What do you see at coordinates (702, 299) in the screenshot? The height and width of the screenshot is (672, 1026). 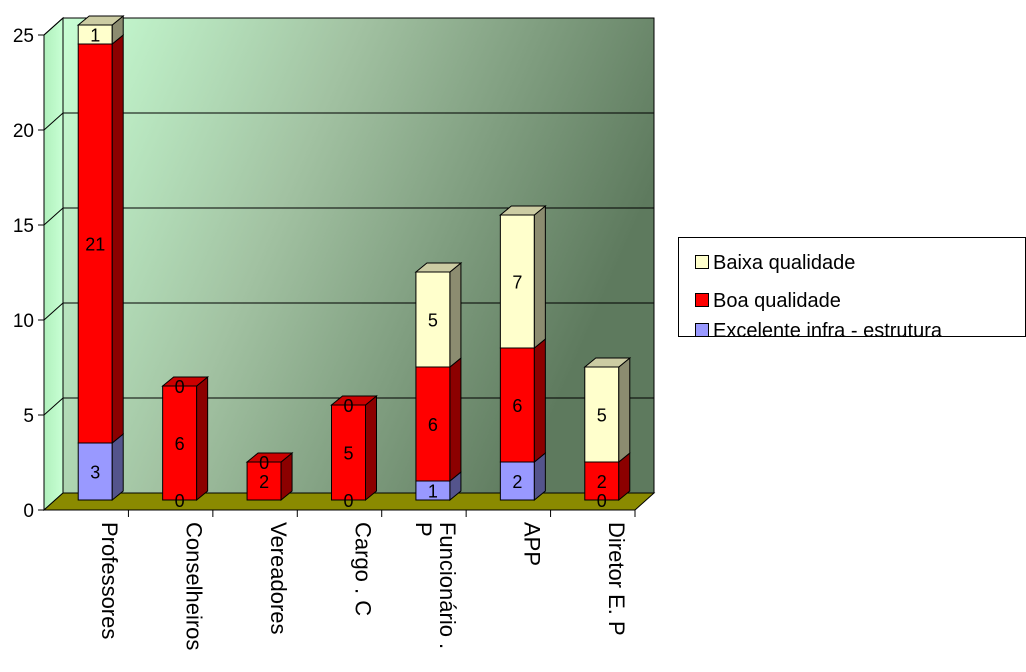 I see `legend-swatch-boa` at bounding box center [702, 299].